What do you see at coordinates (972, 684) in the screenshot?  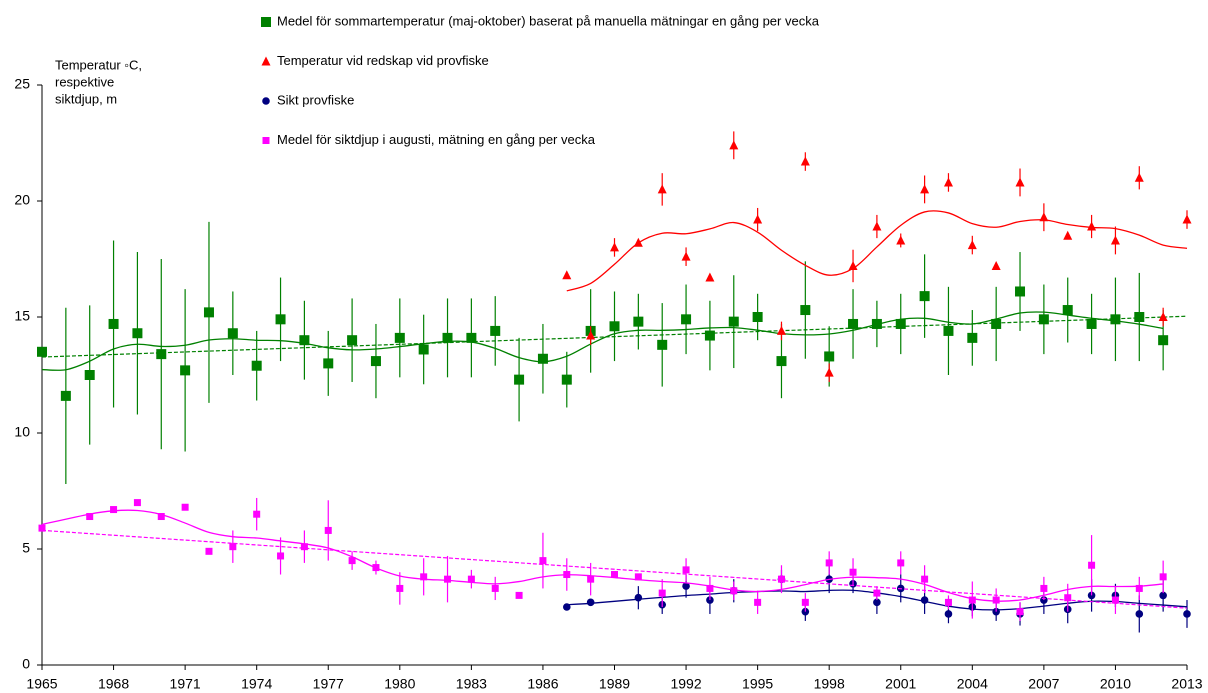 I see `x-tick-label: 2004` at bounding box center [972, 684].